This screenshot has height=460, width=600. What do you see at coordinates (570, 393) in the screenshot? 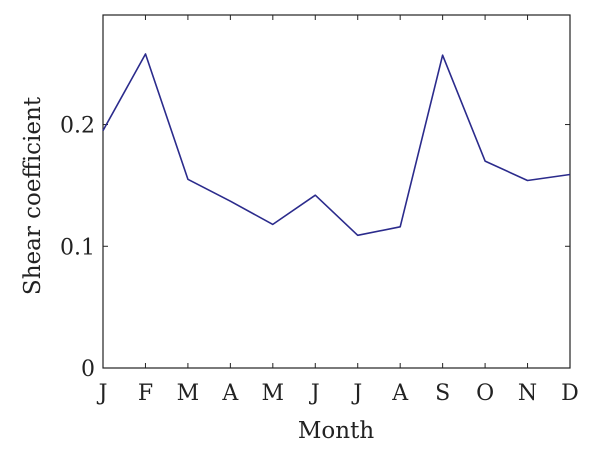
I see `x-tick-label: D` at bounding box center [570, 393].